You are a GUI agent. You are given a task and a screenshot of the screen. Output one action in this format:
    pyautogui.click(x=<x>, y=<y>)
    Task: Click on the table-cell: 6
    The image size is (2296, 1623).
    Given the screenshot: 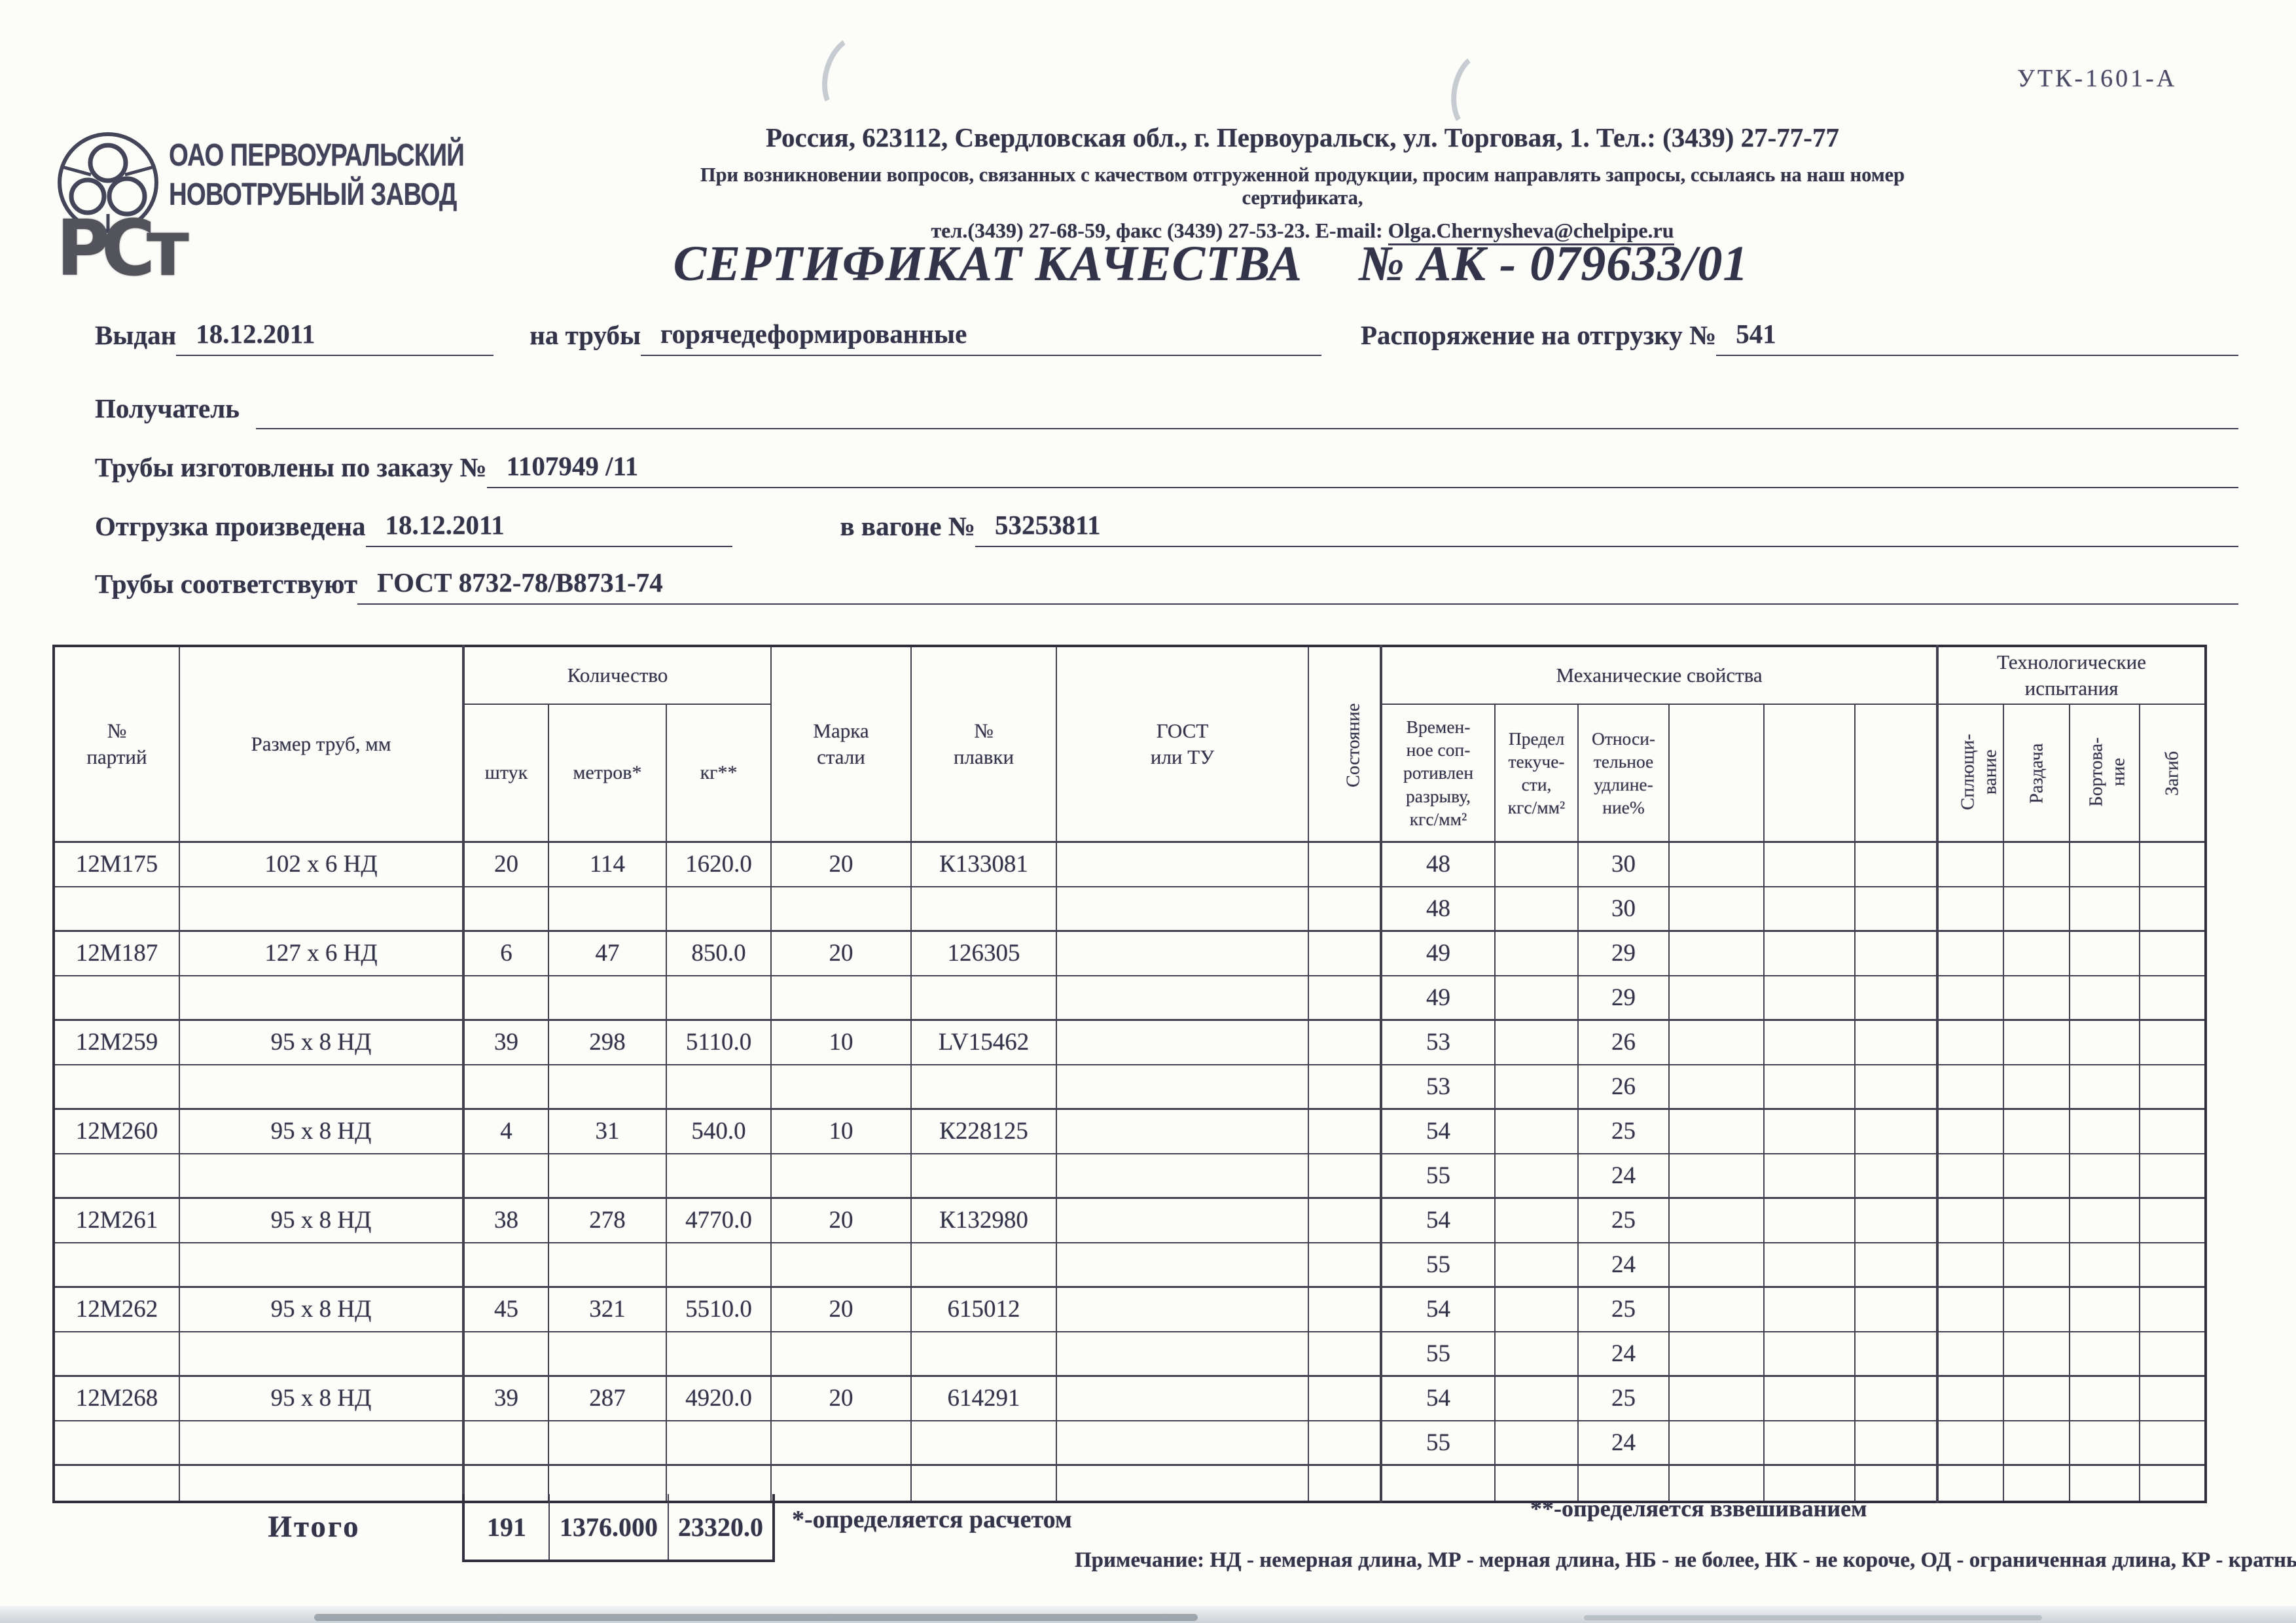 What is the action you would take?
    pyautogui.click(x=505, y=953)
    